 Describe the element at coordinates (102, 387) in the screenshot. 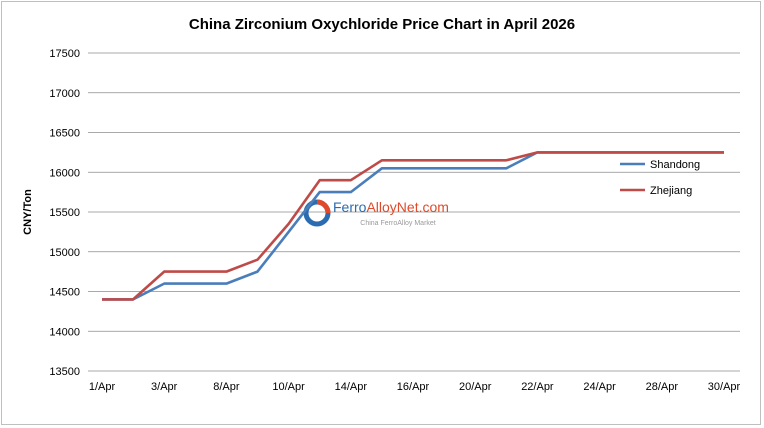

I see `x-tick-label: 1/Apr` at that location.